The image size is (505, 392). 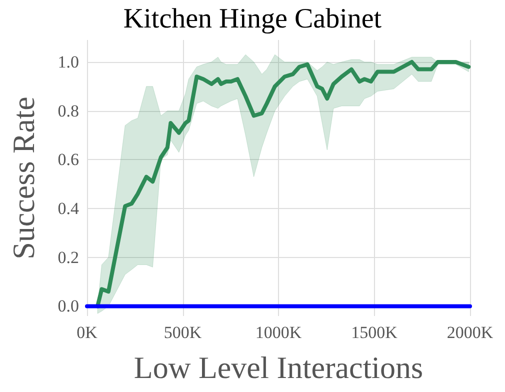 What do you see at coordinates (374, 332) in the screenshot?
I see `x-tick-label: 1500K` at bounding box center [374, 332].